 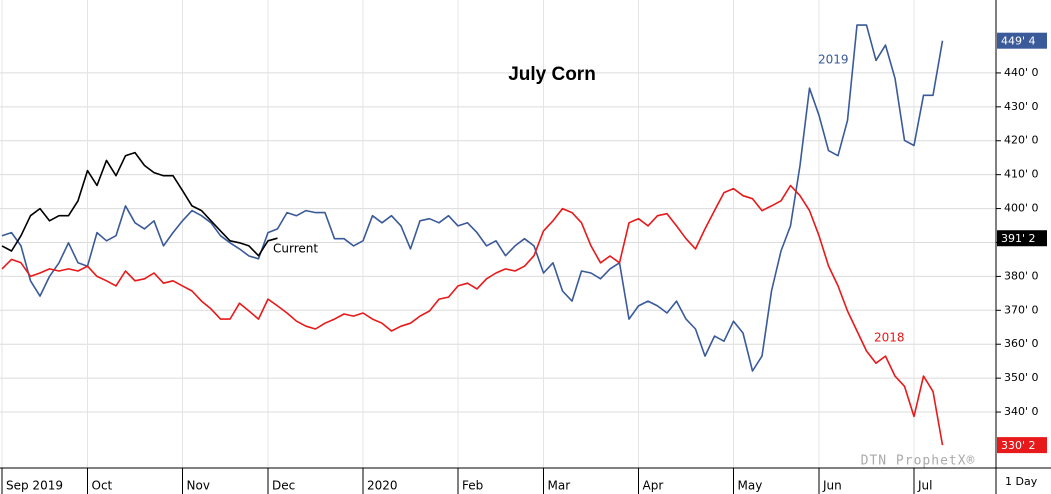 I want to click on x-tick-label: Sep 2019, so click(x=34, y=486).